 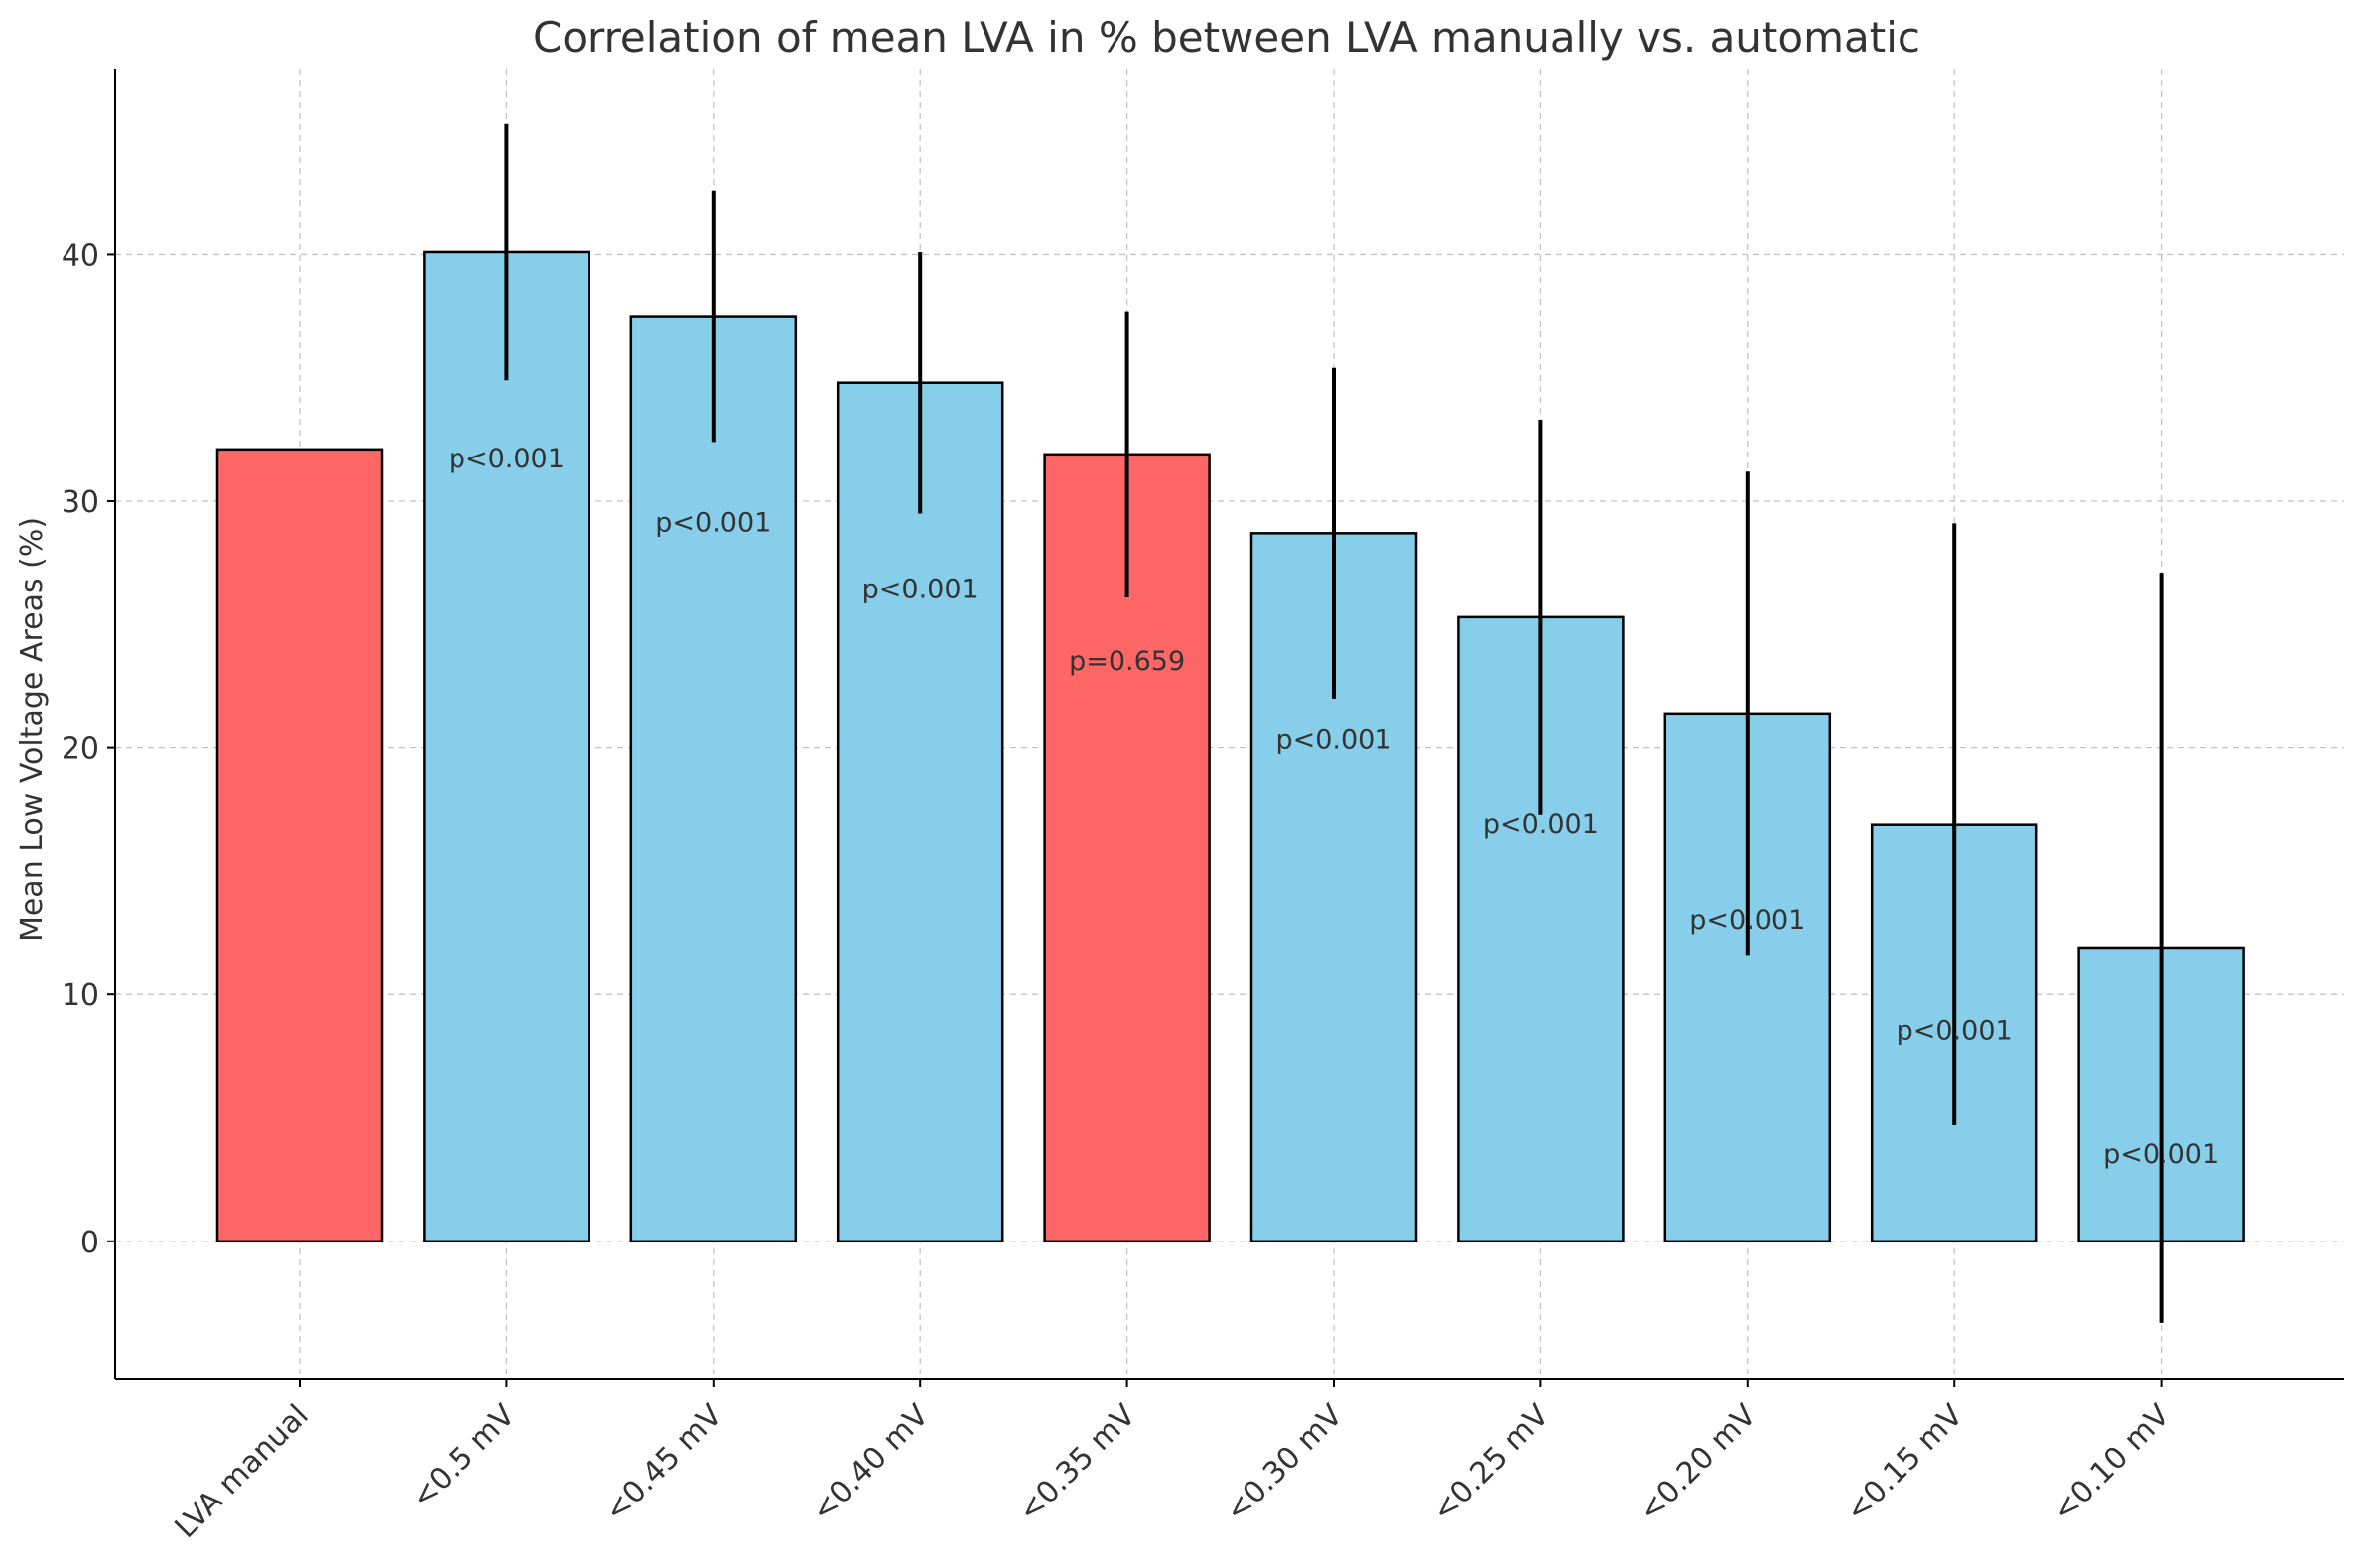 I want to click on y-tick-label: 10, so click(x=80, y=996).